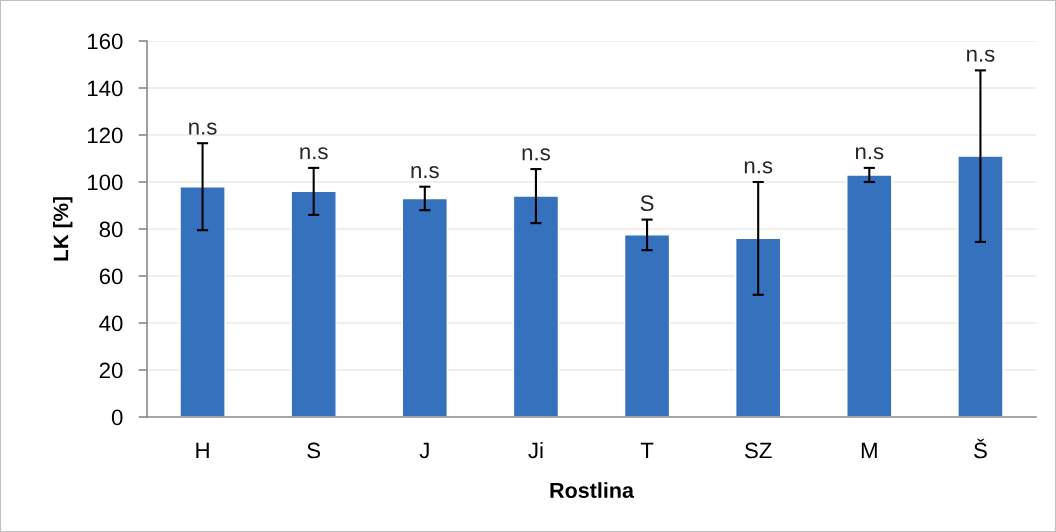 The height and width of the screenshot is (532, 1056). I want to click on y-tick-label: 0, so click(117, 417).